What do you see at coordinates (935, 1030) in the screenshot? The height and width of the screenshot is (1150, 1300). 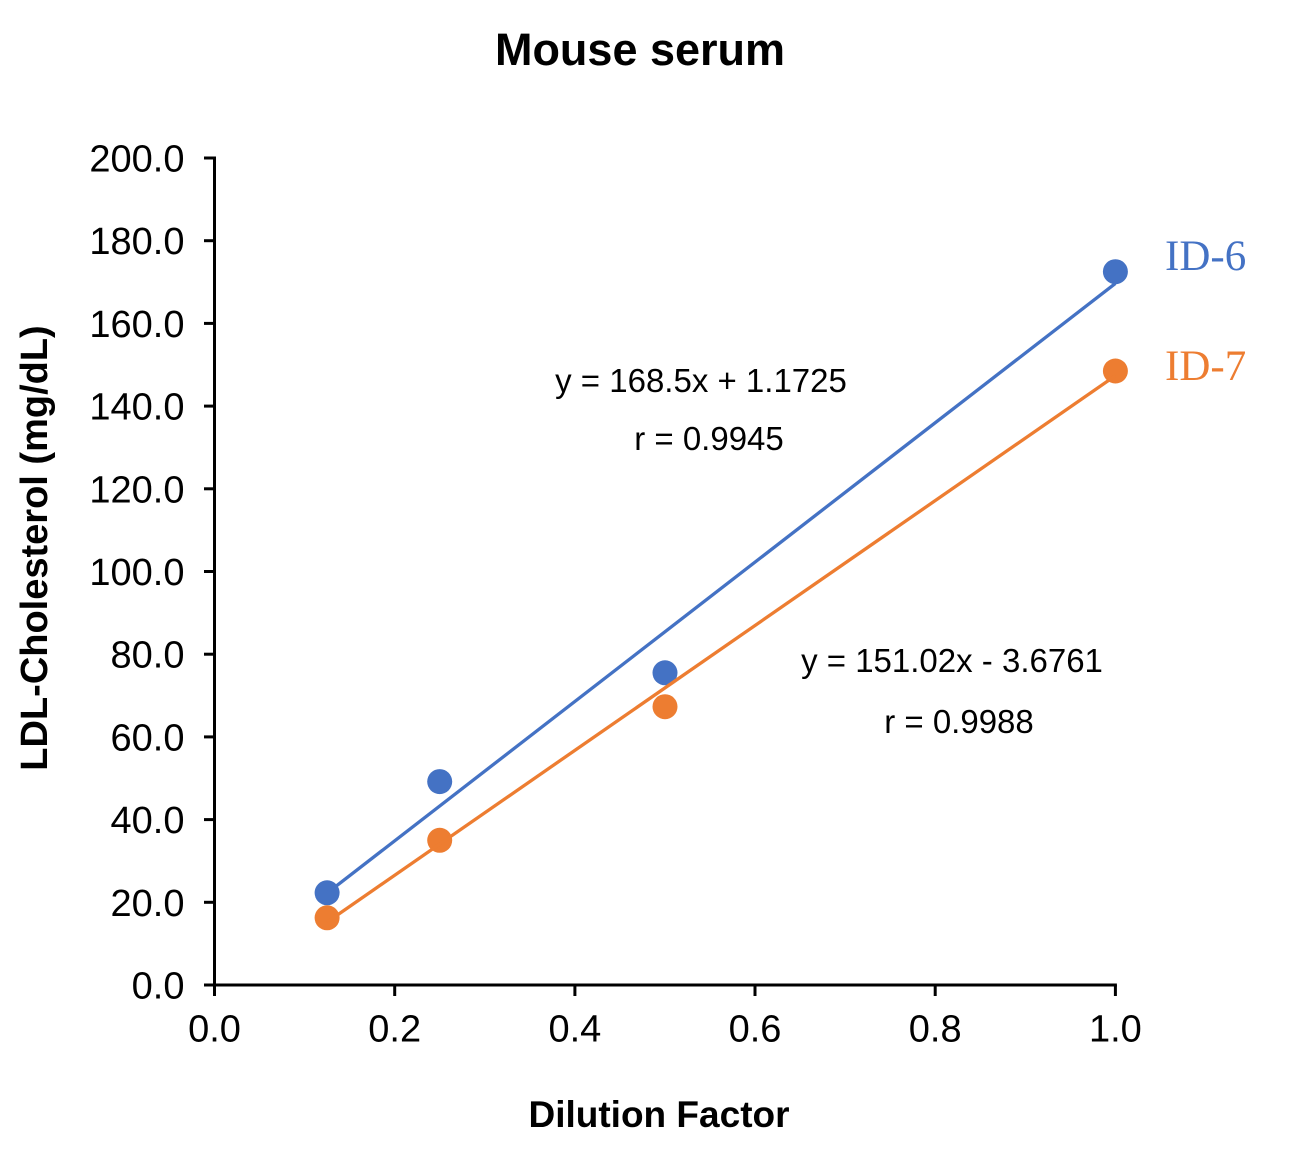 I see `svg-text: 0.8` at bounding box center [935, 1030].